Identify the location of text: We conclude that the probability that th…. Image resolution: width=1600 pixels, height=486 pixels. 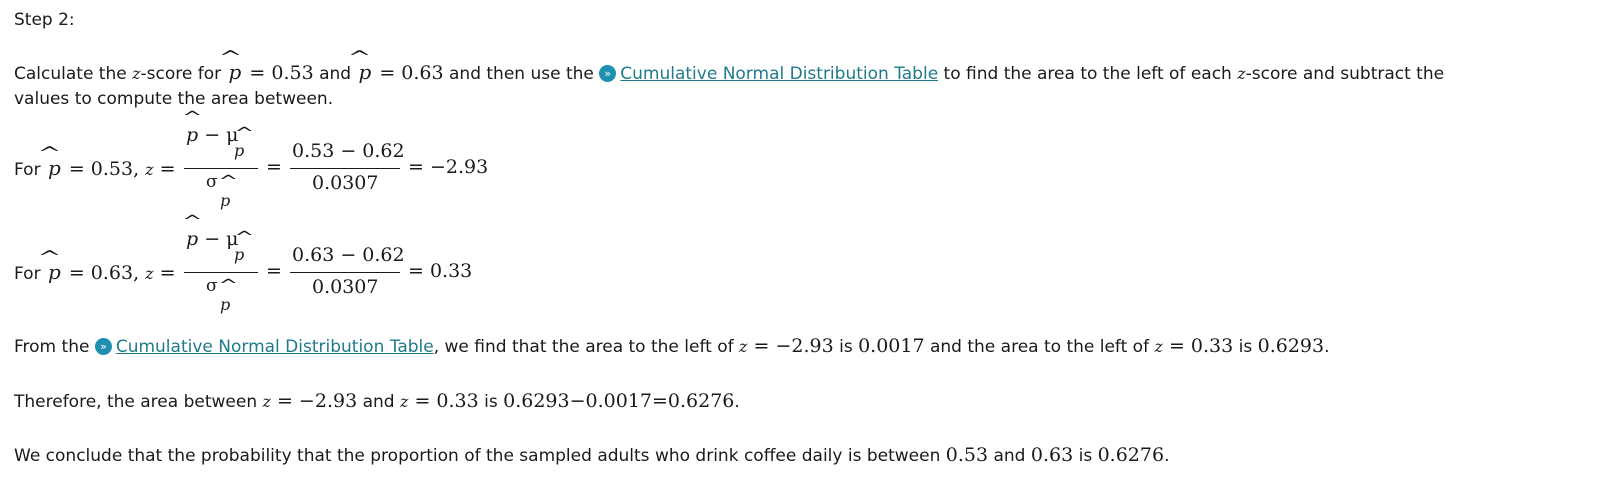
(480, 456).